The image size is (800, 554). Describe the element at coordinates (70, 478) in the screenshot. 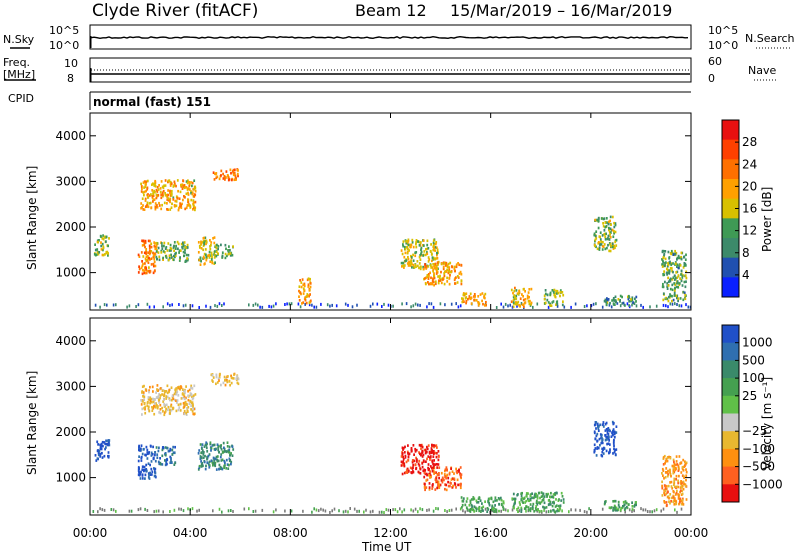

I see `y-tick-label: 1000` at that location.